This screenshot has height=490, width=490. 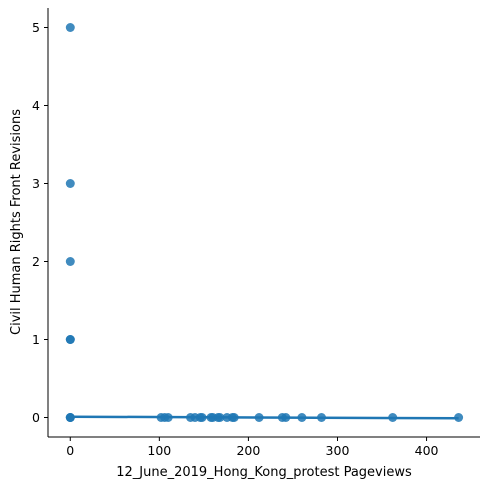 I want to click on y-tick-label: 5, so click(x=36, y=27).